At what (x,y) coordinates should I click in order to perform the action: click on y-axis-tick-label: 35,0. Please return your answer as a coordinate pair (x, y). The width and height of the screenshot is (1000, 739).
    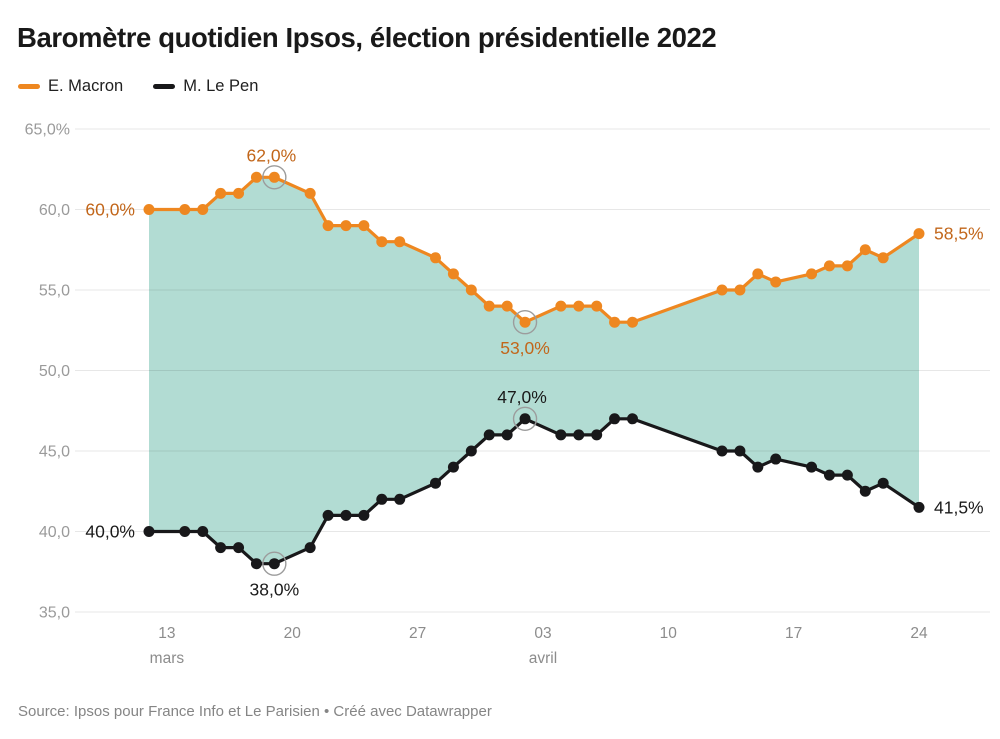
    Looking at the image, I should click on (54, 613).